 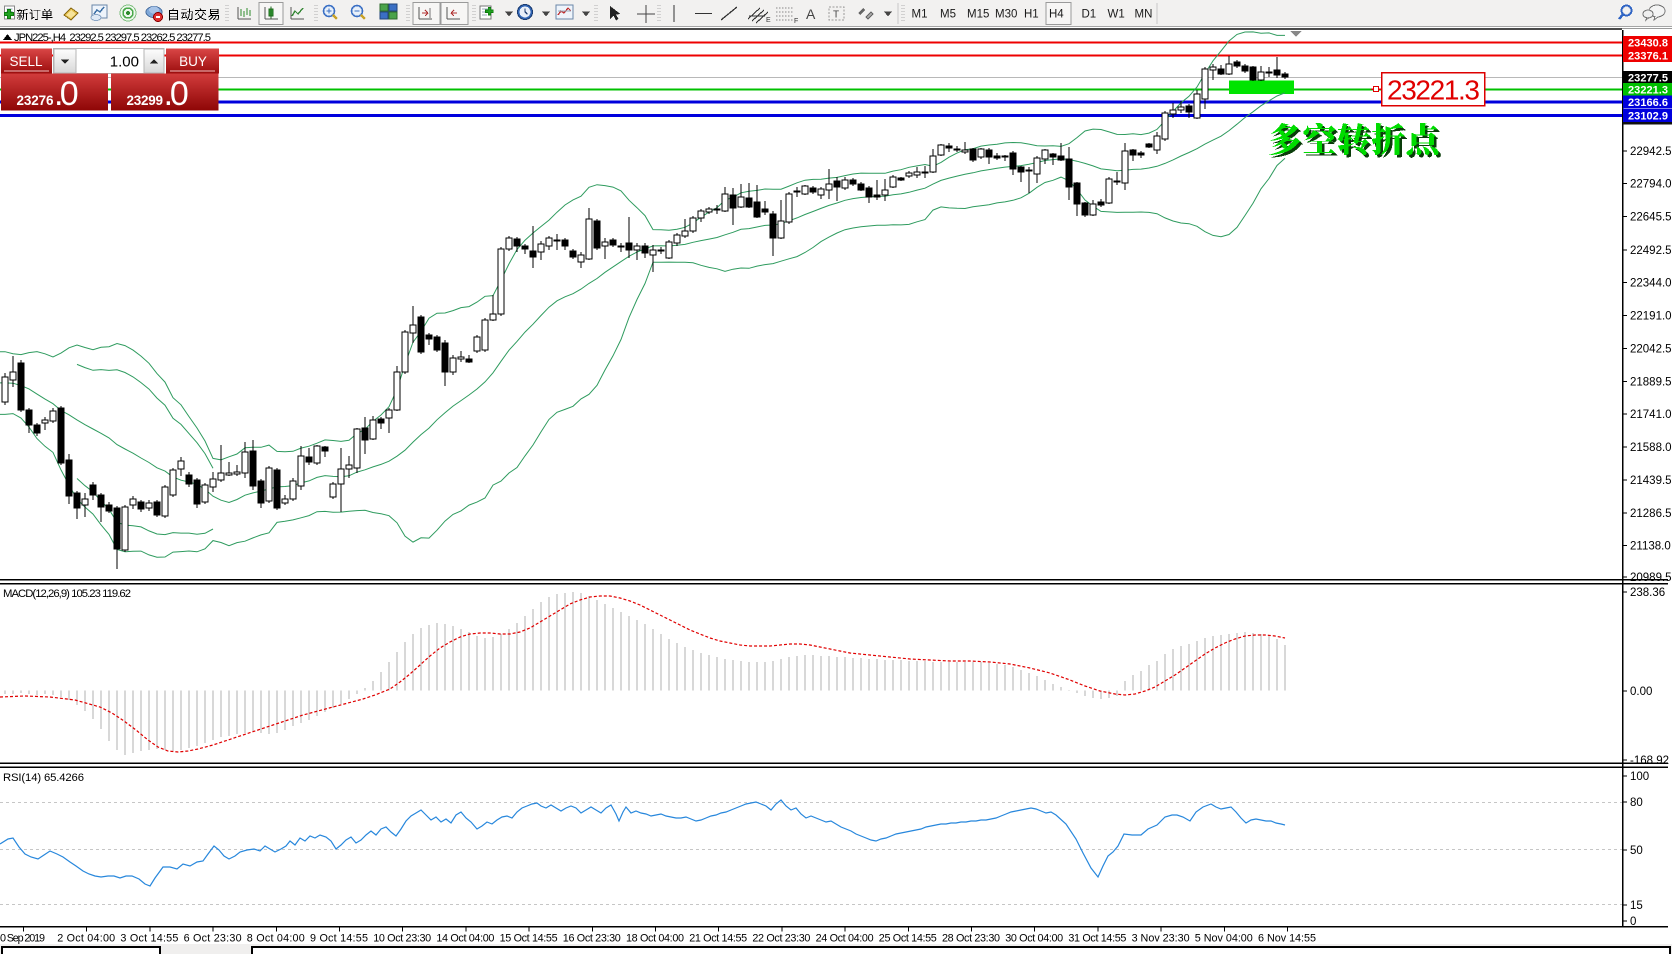 What do you see at coordinates (1648, 117) in the screenshot?
I see `svg-text: 23102.9` at bounding box center [1648, 117].